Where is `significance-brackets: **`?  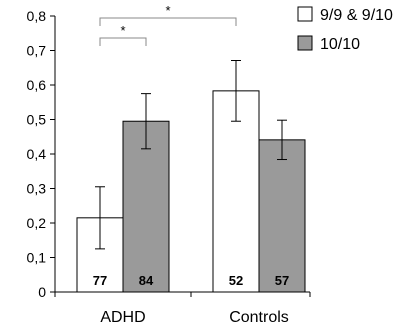 significance-brackets: ** is located at coordinates (168, 24).